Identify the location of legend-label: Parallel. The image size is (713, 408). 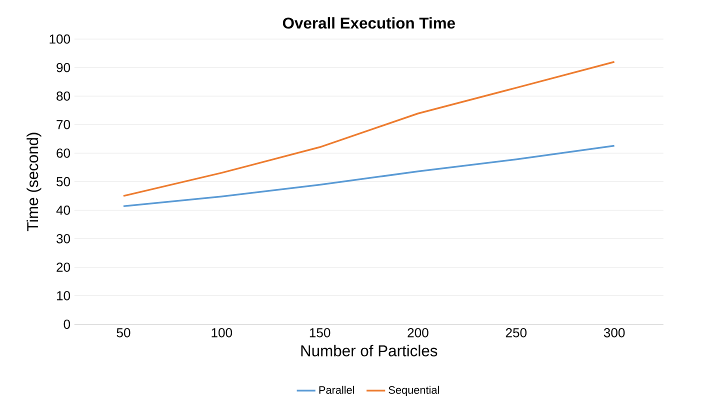
(336, 390).